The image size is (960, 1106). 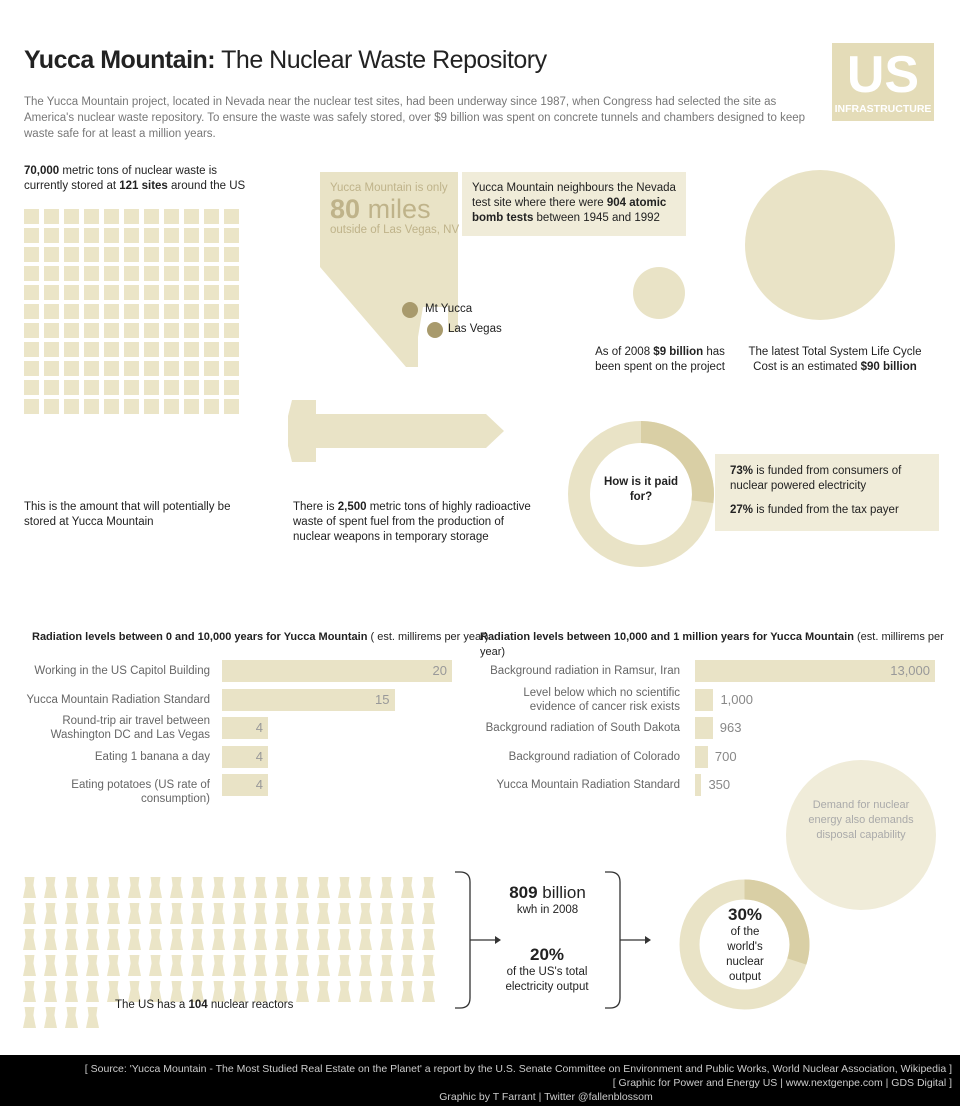 I want to click on kwh-stat: 809 billion kwh in 2008, so click(x=547, y=899).